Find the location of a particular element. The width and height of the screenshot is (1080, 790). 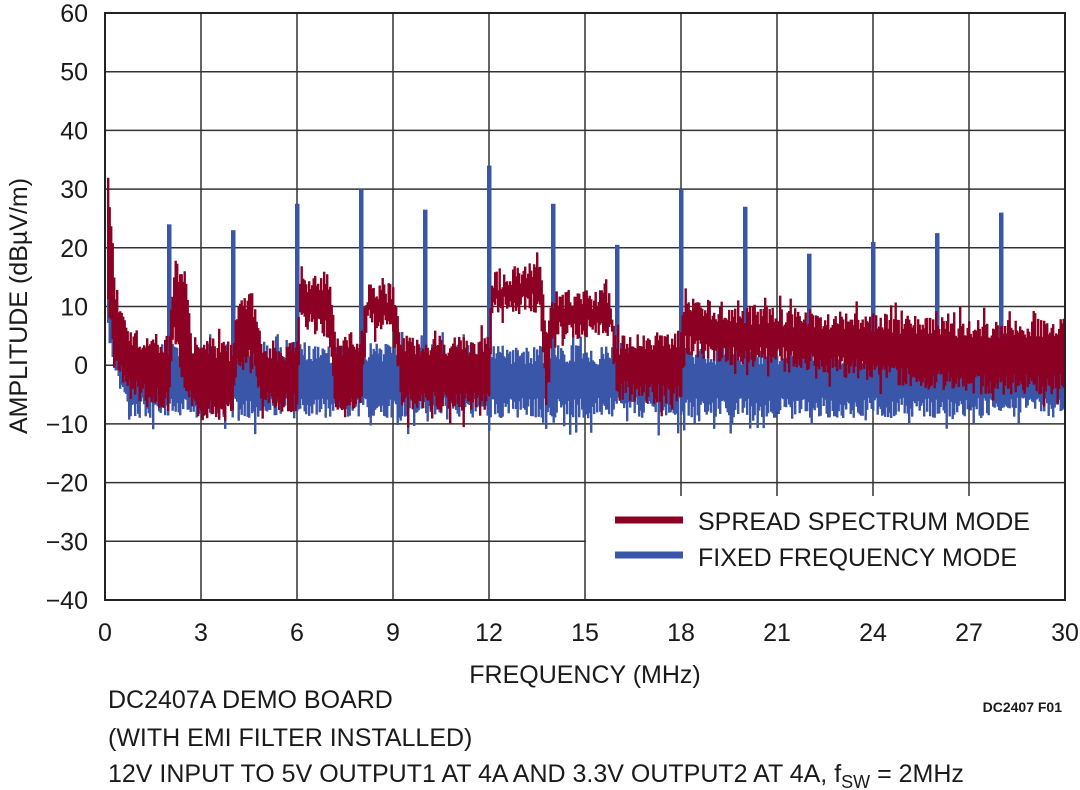

y-tick-label: 10 is located at coordinates (74, 308).